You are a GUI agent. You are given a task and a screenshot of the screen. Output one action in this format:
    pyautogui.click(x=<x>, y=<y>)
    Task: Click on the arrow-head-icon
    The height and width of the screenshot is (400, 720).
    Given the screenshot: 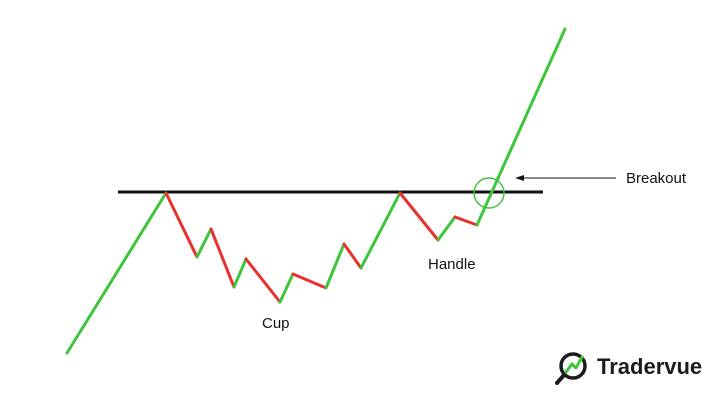 What is the action you would take?
    pyautogui.click(x=519, y=178)
    